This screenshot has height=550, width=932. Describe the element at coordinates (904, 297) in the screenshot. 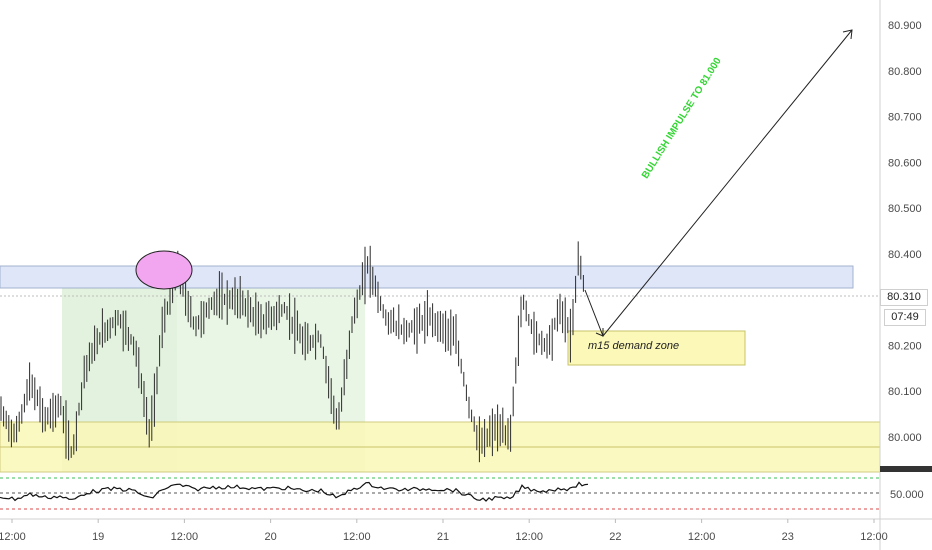

I see `current-price-badge: 80.310` at that location.